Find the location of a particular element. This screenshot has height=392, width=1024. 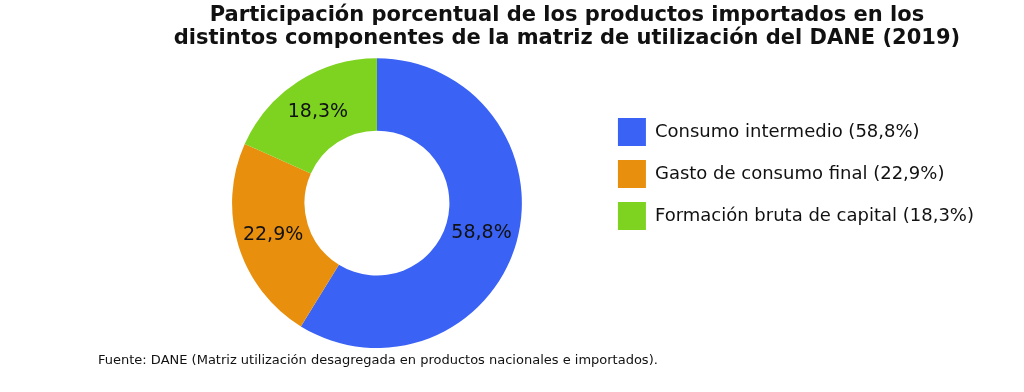

legend-label: Consumo intermedio (58,8%) is located at coordinates (787, 130).